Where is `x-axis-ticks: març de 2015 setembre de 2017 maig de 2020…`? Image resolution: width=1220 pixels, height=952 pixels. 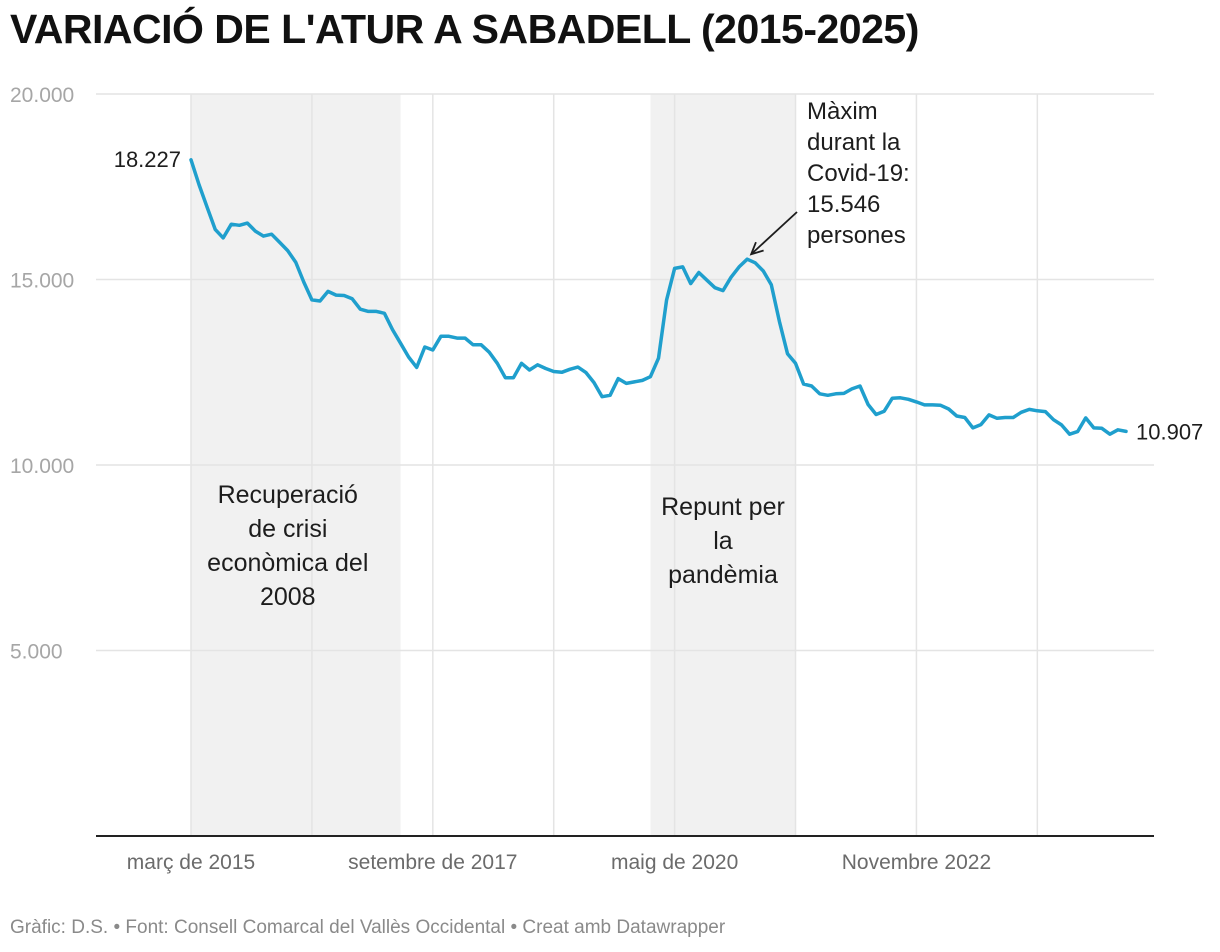
x-axis-ticks: març de 2015 setembre de 2017 maig de 2020… is located at coordinates (559, 862).